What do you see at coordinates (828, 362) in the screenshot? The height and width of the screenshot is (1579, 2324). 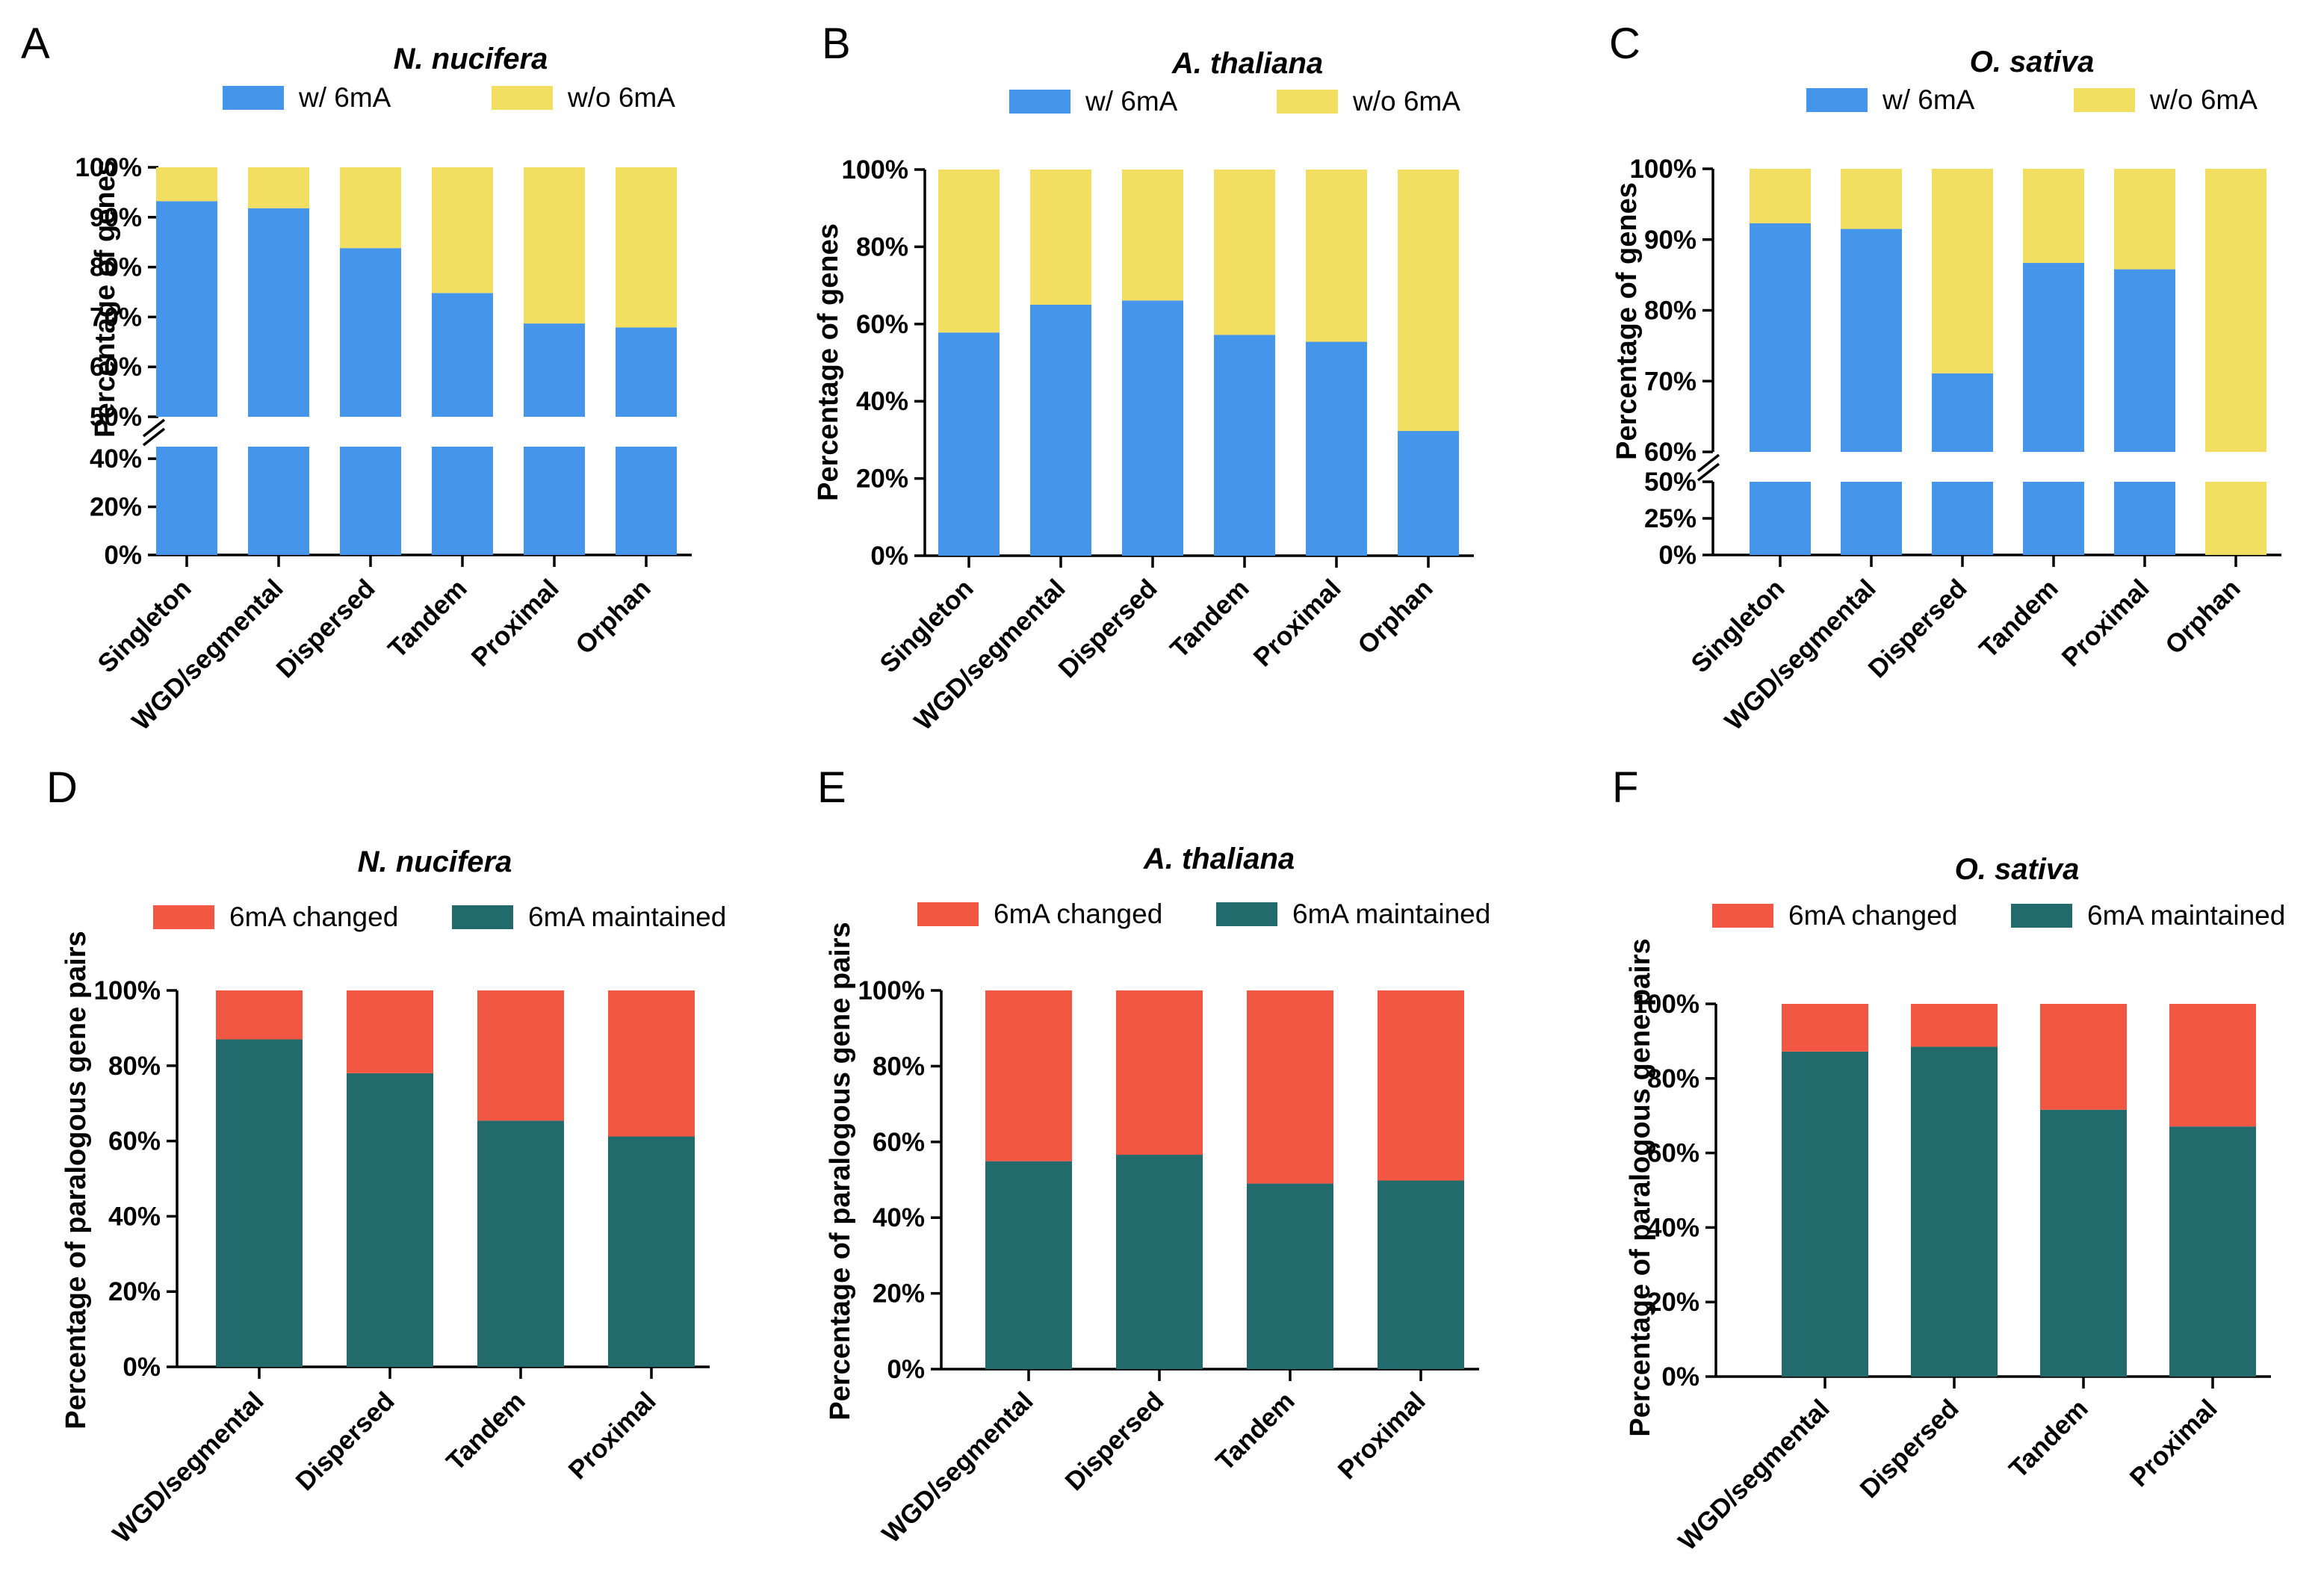 I see `y-axis-label: Percentage of genes` at bounding box center [828, 362].